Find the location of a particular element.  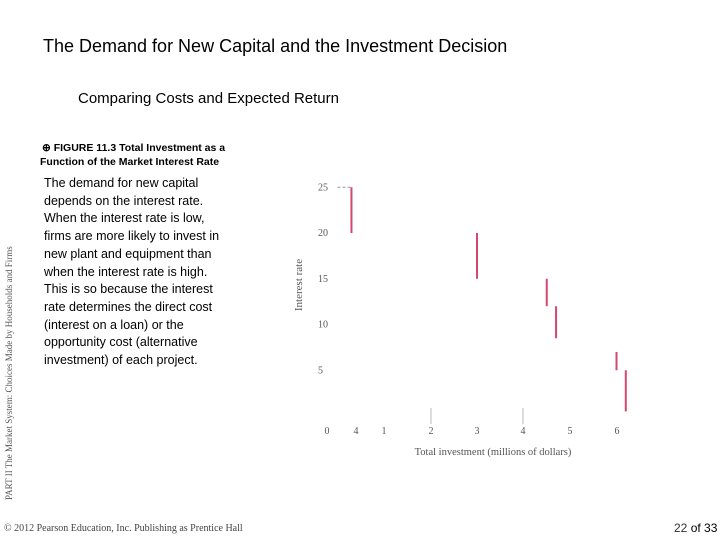

page-number: 22 of 33 is located at coordinates (695, 528).